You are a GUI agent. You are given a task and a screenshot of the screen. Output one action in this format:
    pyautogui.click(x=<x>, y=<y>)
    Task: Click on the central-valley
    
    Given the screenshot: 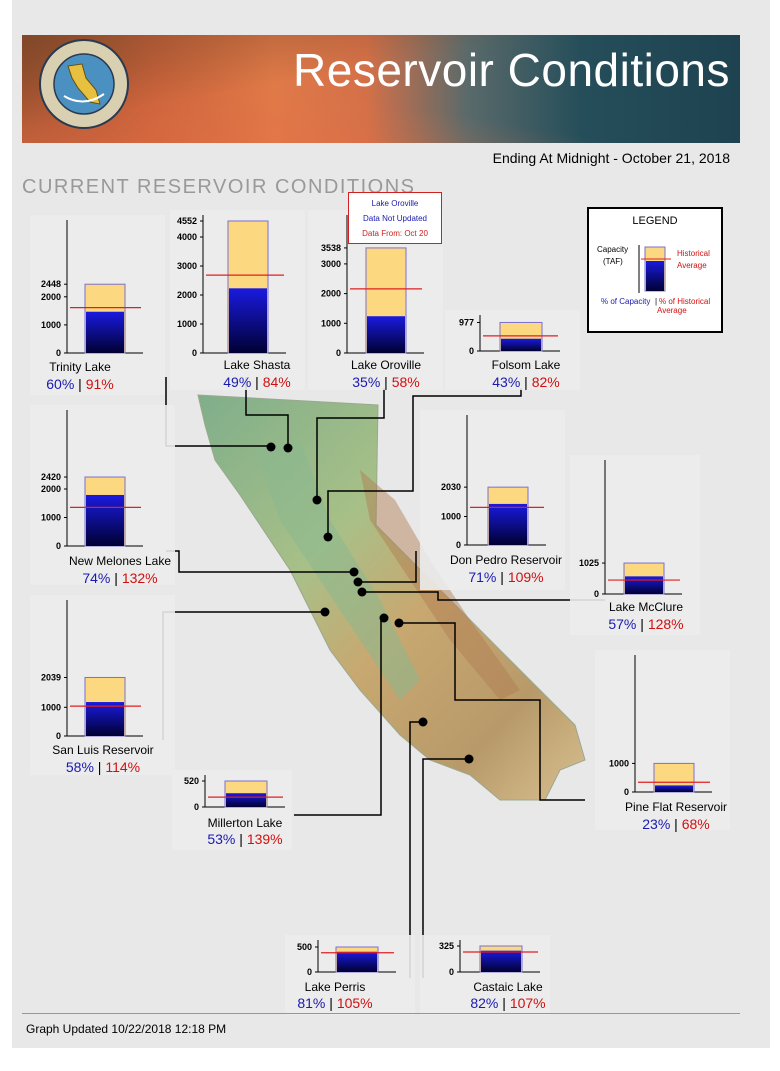 What is the action you would take?
    pyautogui.click(x=337, y=570)
    